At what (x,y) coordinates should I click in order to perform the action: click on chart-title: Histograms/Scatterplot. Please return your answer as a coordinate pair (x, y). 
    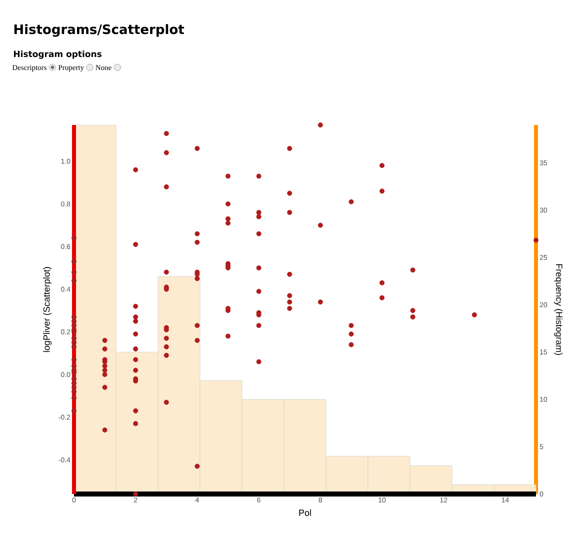
    Looking at the image, I should click on (99, 30).